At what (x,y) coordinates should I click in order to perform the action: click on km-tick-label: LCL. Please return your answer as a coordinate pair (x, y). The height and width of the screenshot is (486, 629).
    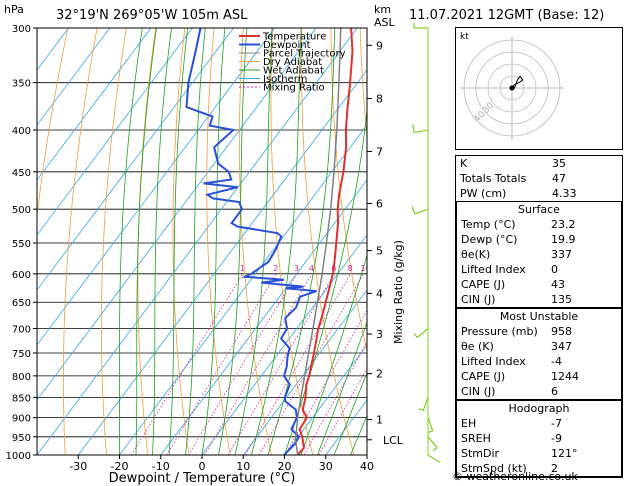
    Looking at the image, I should click on (393, 440).